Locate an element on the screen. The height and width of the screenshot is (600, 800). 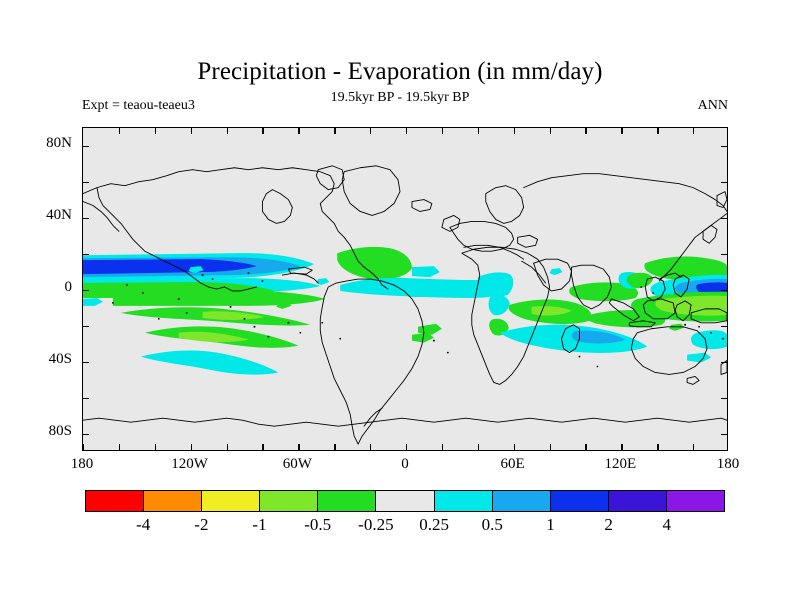
xtick-label-120w: 120W is located at coordinates (189, 464).